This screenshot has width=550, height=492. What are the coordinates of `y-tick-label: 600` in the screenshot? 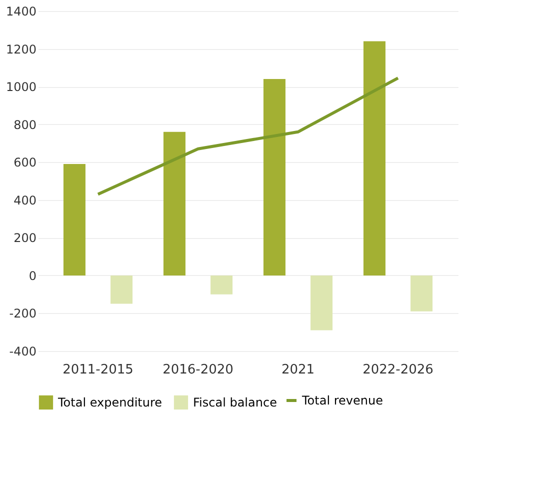 It's located at (25, 163).